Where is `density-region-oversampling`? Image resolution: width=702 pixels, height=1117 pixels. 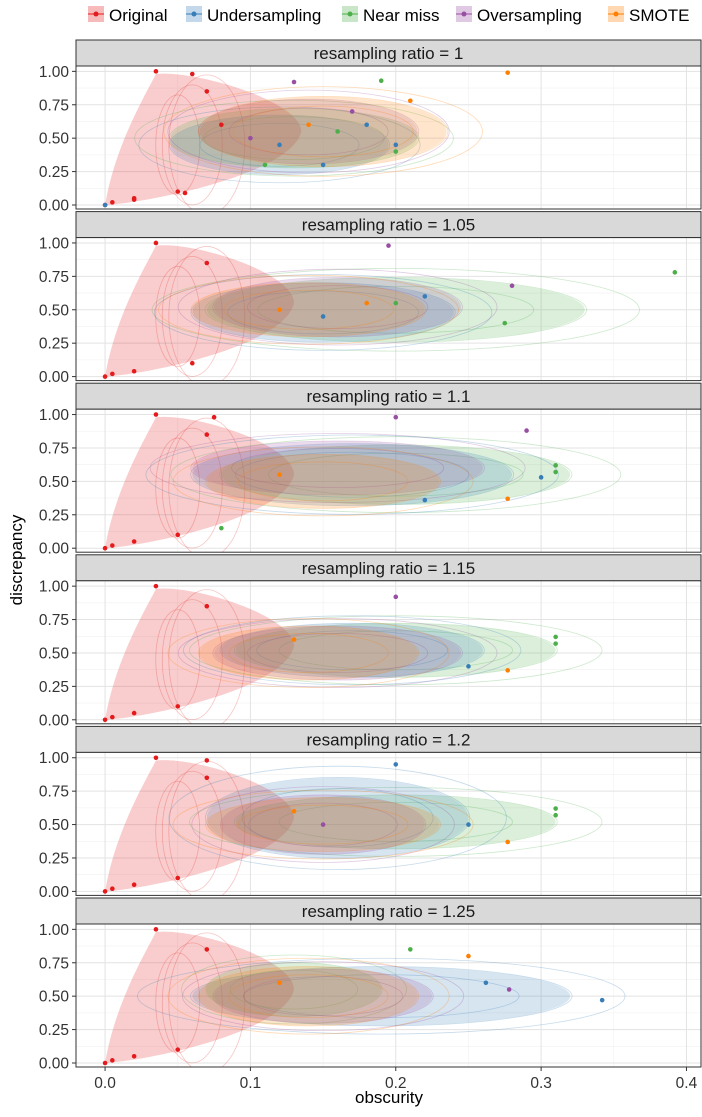 density-region-oversampling is located at coordinates (323, 996).